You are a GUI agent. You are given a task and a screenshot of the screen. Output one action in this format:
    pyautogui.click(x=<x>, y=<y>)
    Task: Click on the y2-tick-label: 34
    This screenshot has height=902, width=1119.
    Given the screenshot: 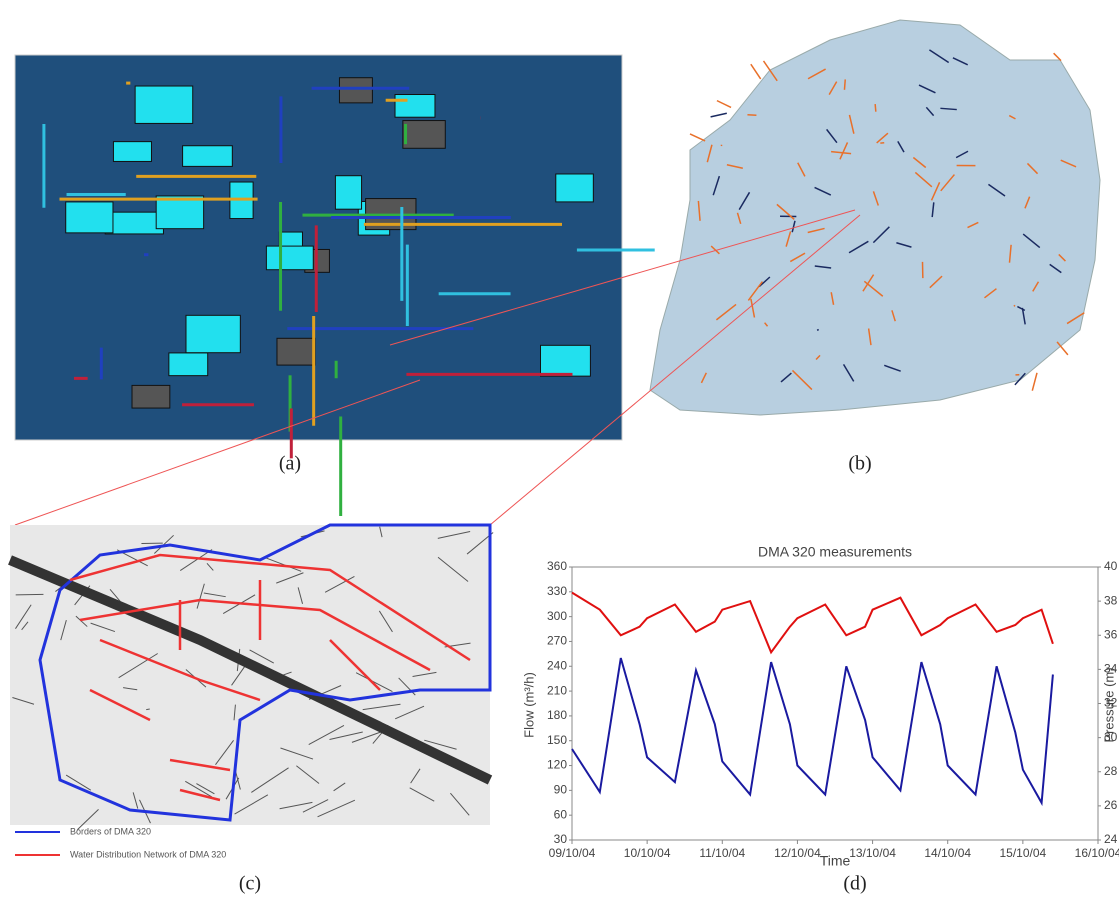 What is the action you would take?
    pyautogui.click(x=1111, y=669)
    